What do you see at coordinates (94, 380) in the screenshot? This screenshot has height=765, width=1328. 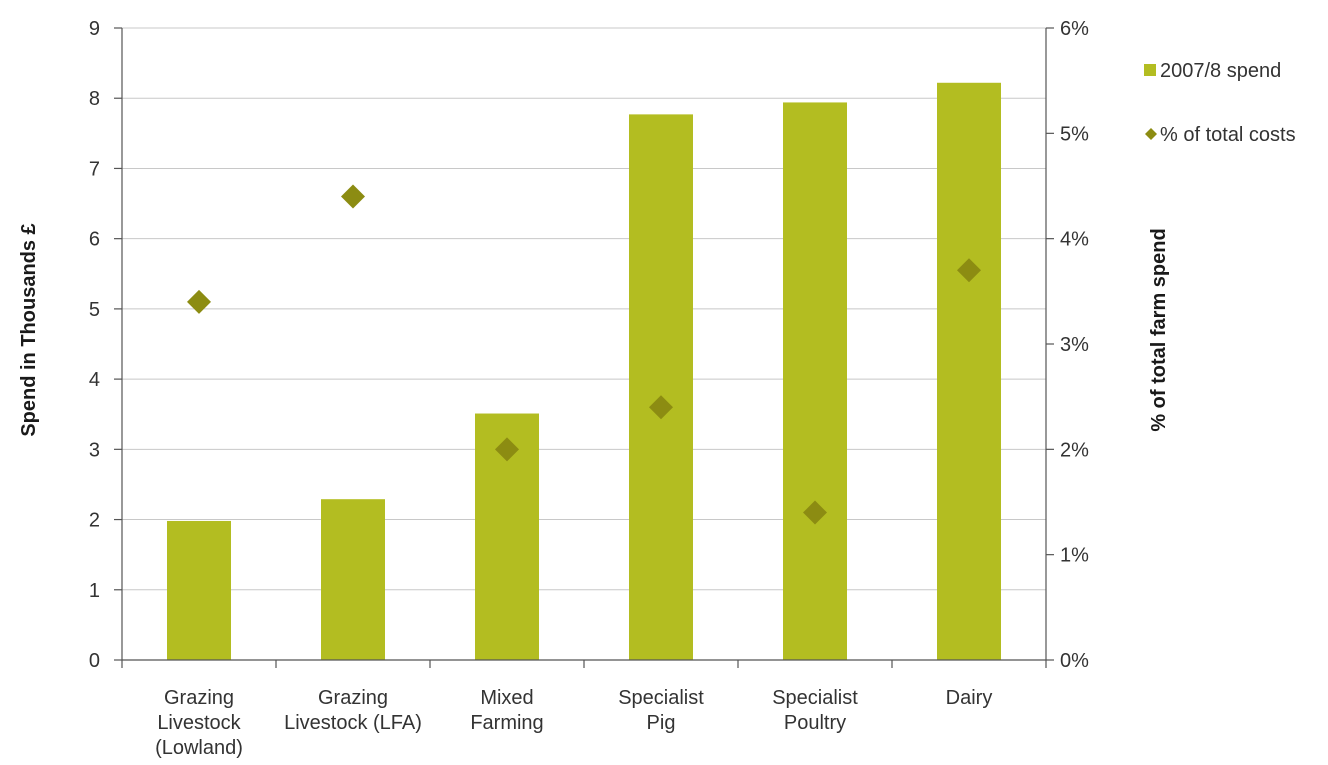 I see `y-tick-label: 4` at bounding box center [94, 380].